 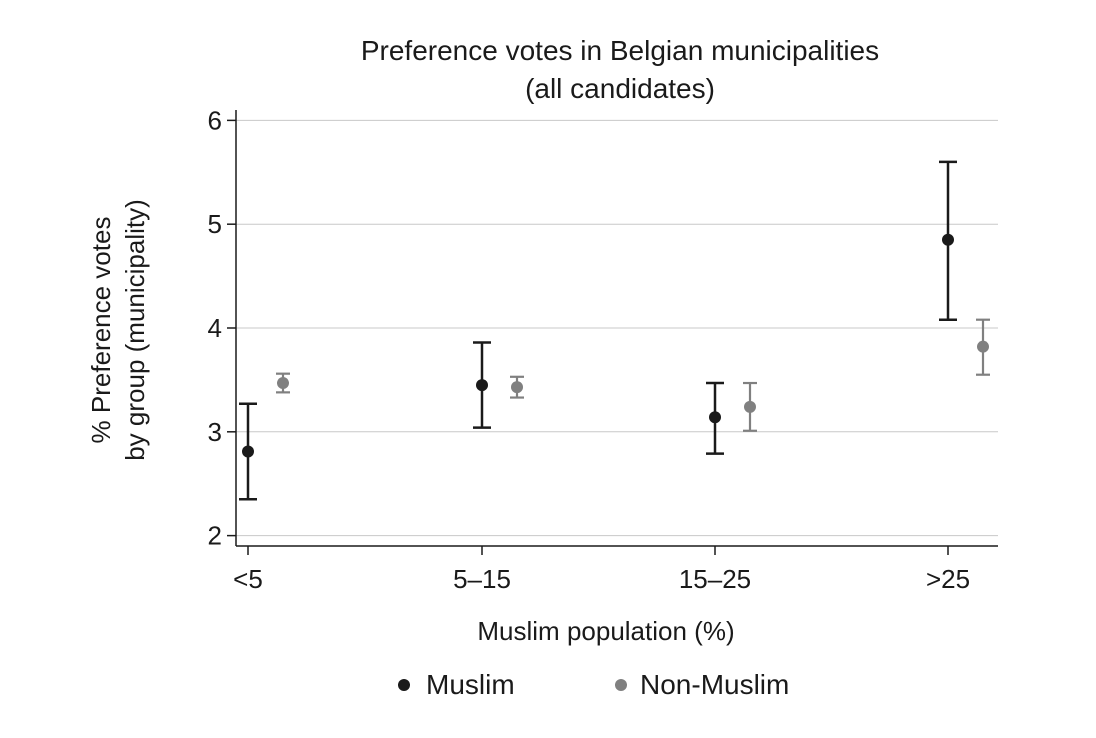 I want to click on legend: Muslim Non-Muslim, so click(x=593, y=684).